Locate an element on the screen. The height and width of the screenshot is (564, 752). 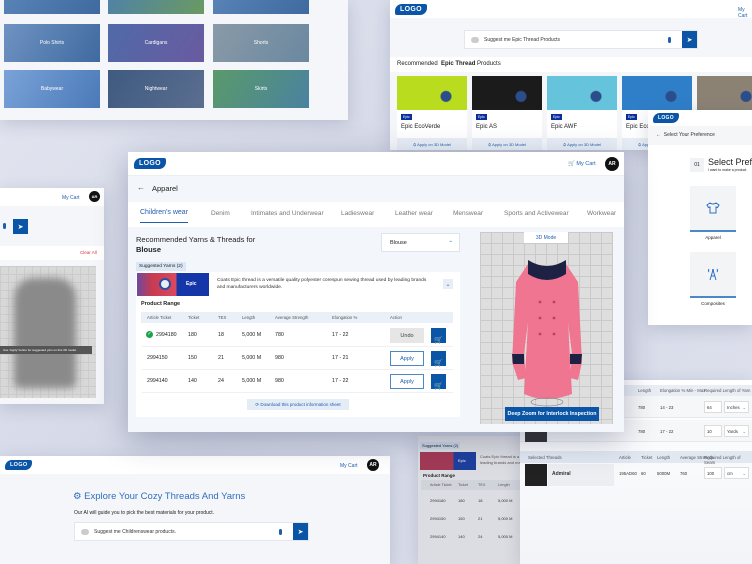
search-value: Suggest me Childrenswear products. is located at coordinates (135, 531).